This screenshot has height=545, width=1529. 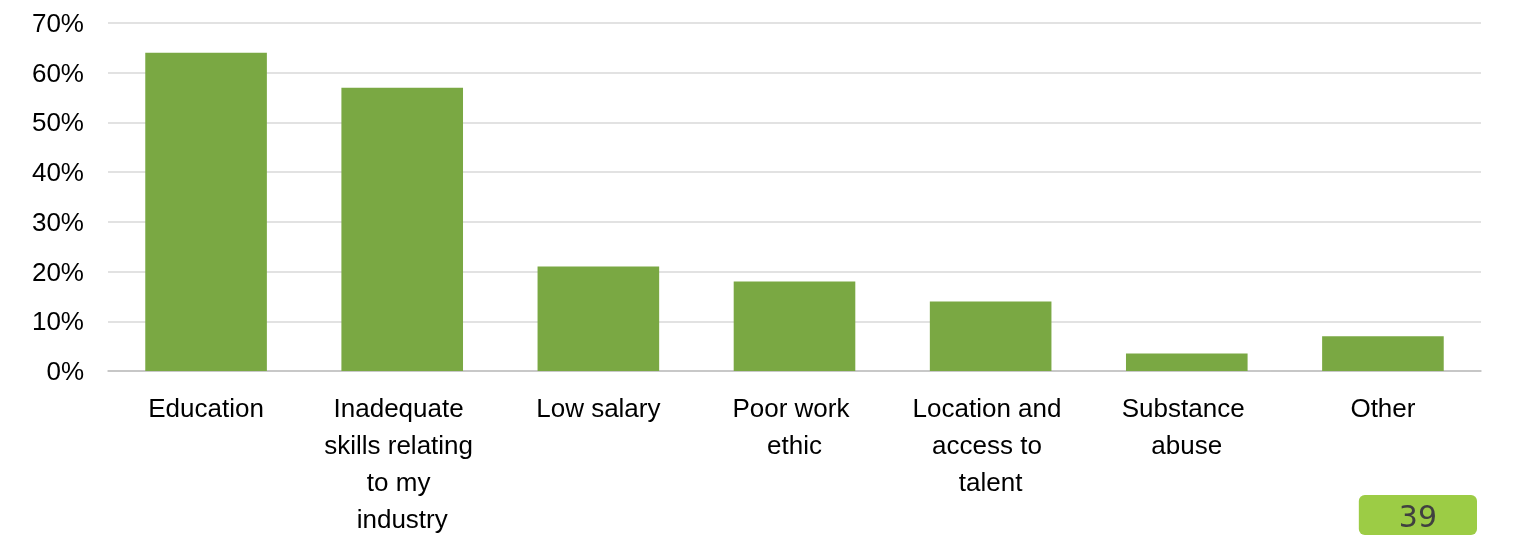 What do you see at coordinates (206, 407) in the screenshot?
I see `x-tick-label: Education` at bounding box center [206, 407].